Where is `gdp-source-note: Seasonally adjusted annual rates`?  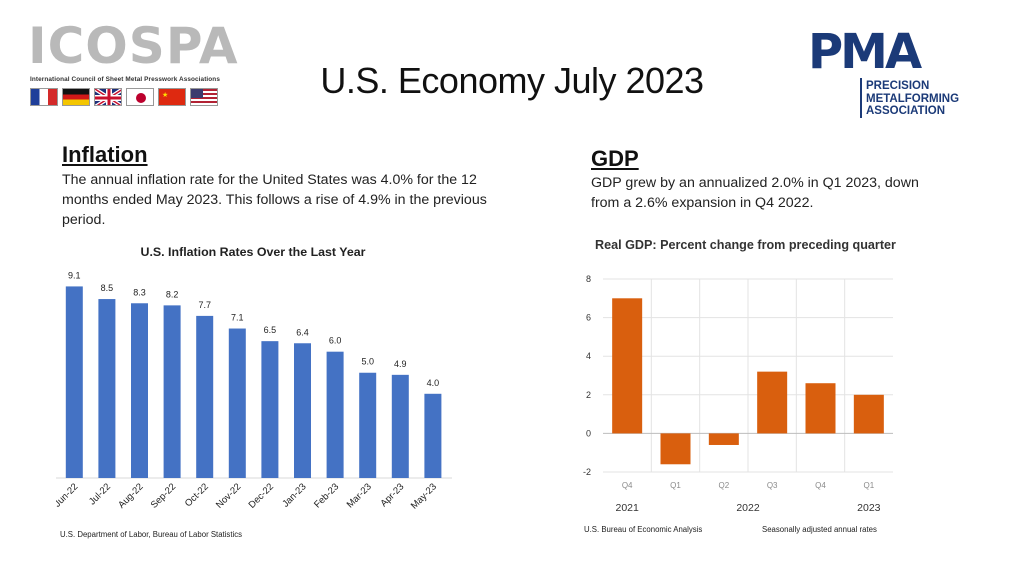 gdp-source-note: Seasonally adjusted annual rates is located at coordinates (819, 529).